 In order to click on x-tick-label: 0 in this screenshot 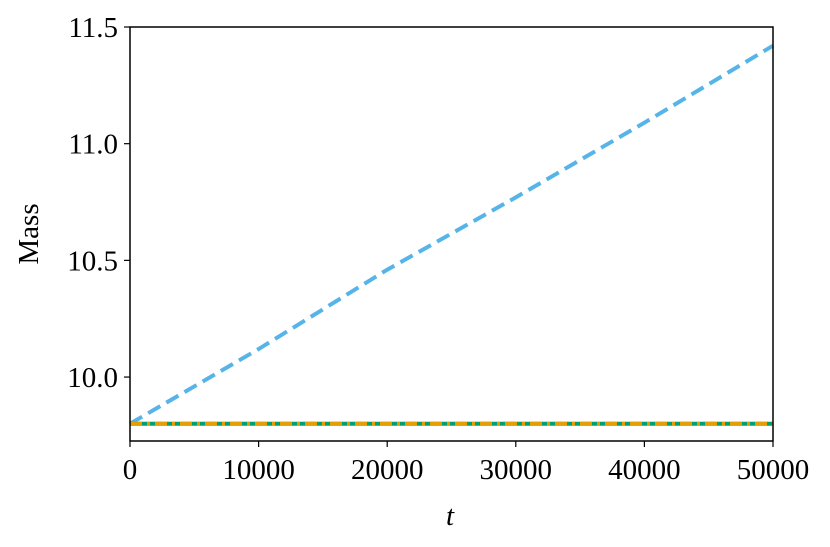, I will do `click(130, 470)`.